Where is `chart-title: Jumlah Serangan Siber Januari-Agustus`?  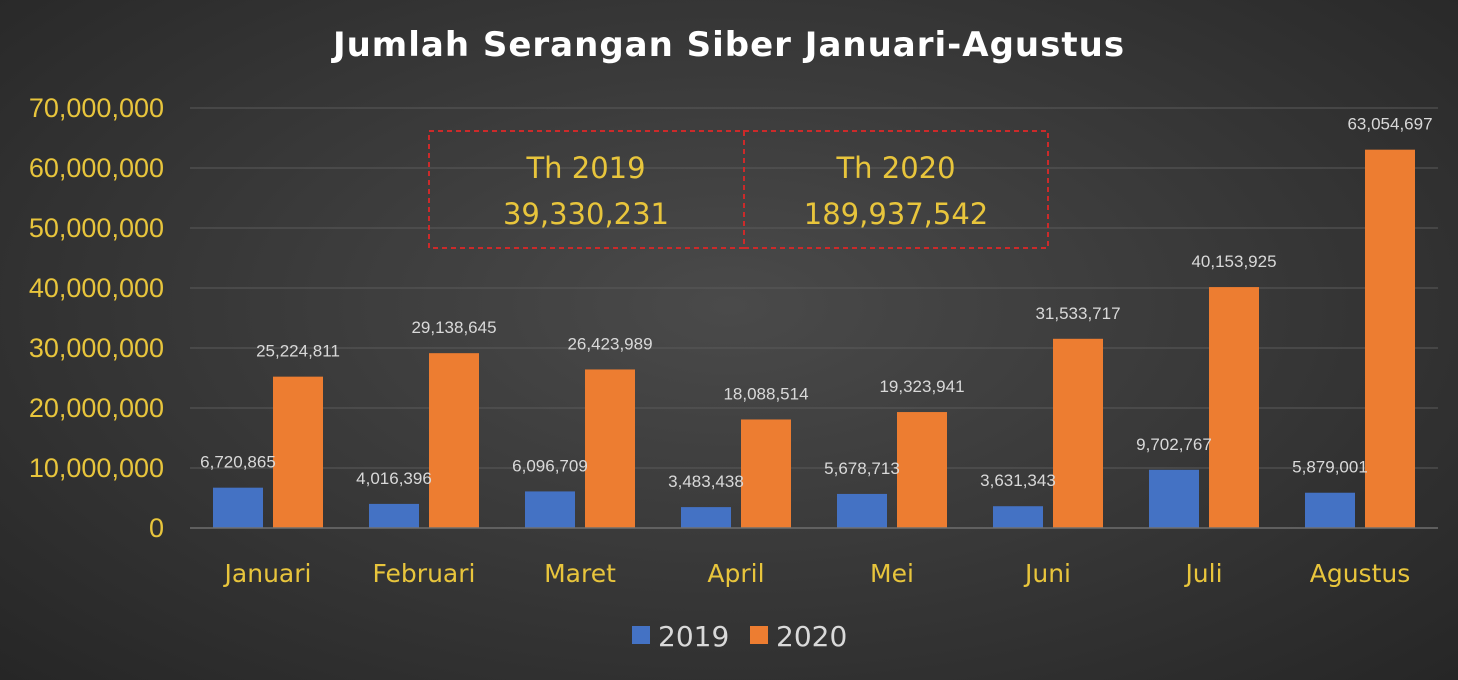 chart-title: Jumlah Serangan Siber Januari-Agustus is located at coordinates (728, 45).